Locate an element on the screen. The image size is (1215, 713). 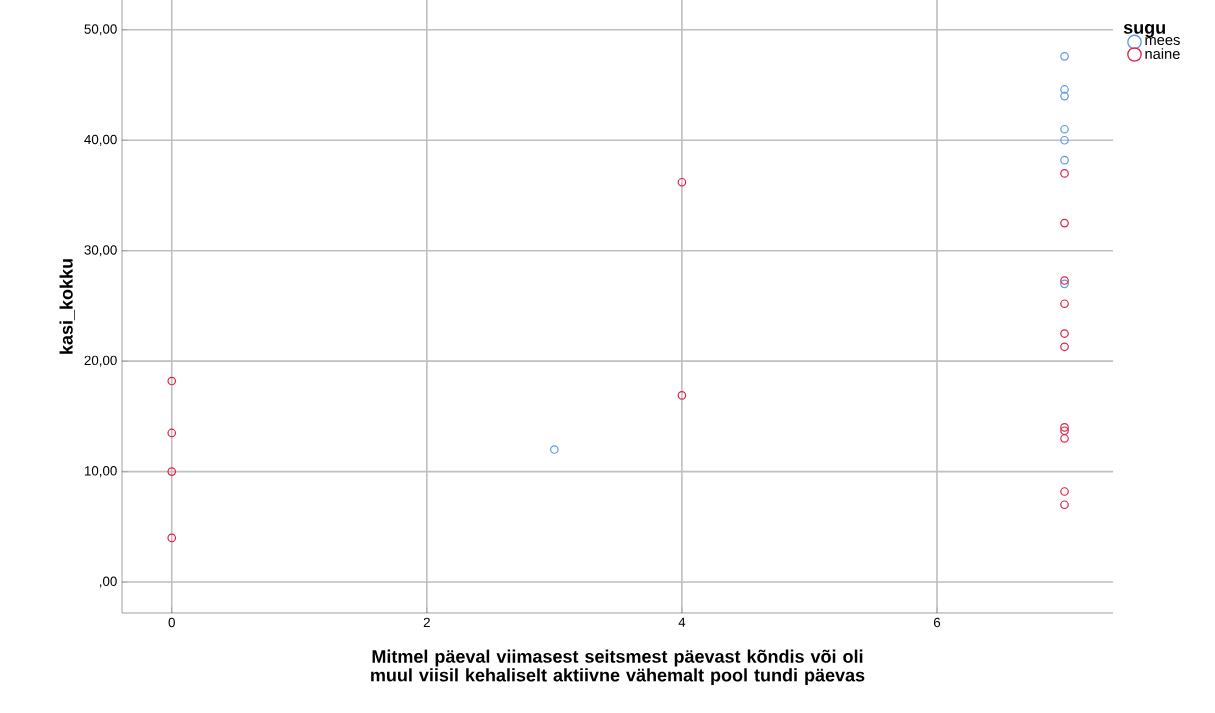
x-tick-label: 6 is located at coordinates (937, 622).